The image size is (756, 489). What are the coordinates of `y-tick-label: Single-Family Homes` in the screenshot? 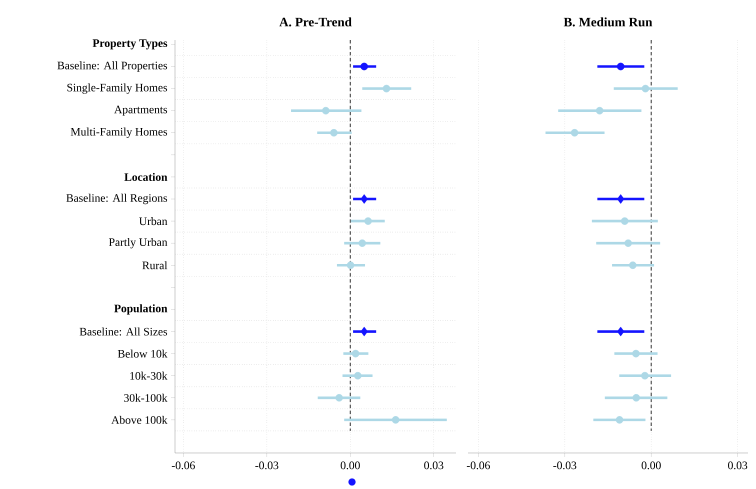 It's located at (117, 88).